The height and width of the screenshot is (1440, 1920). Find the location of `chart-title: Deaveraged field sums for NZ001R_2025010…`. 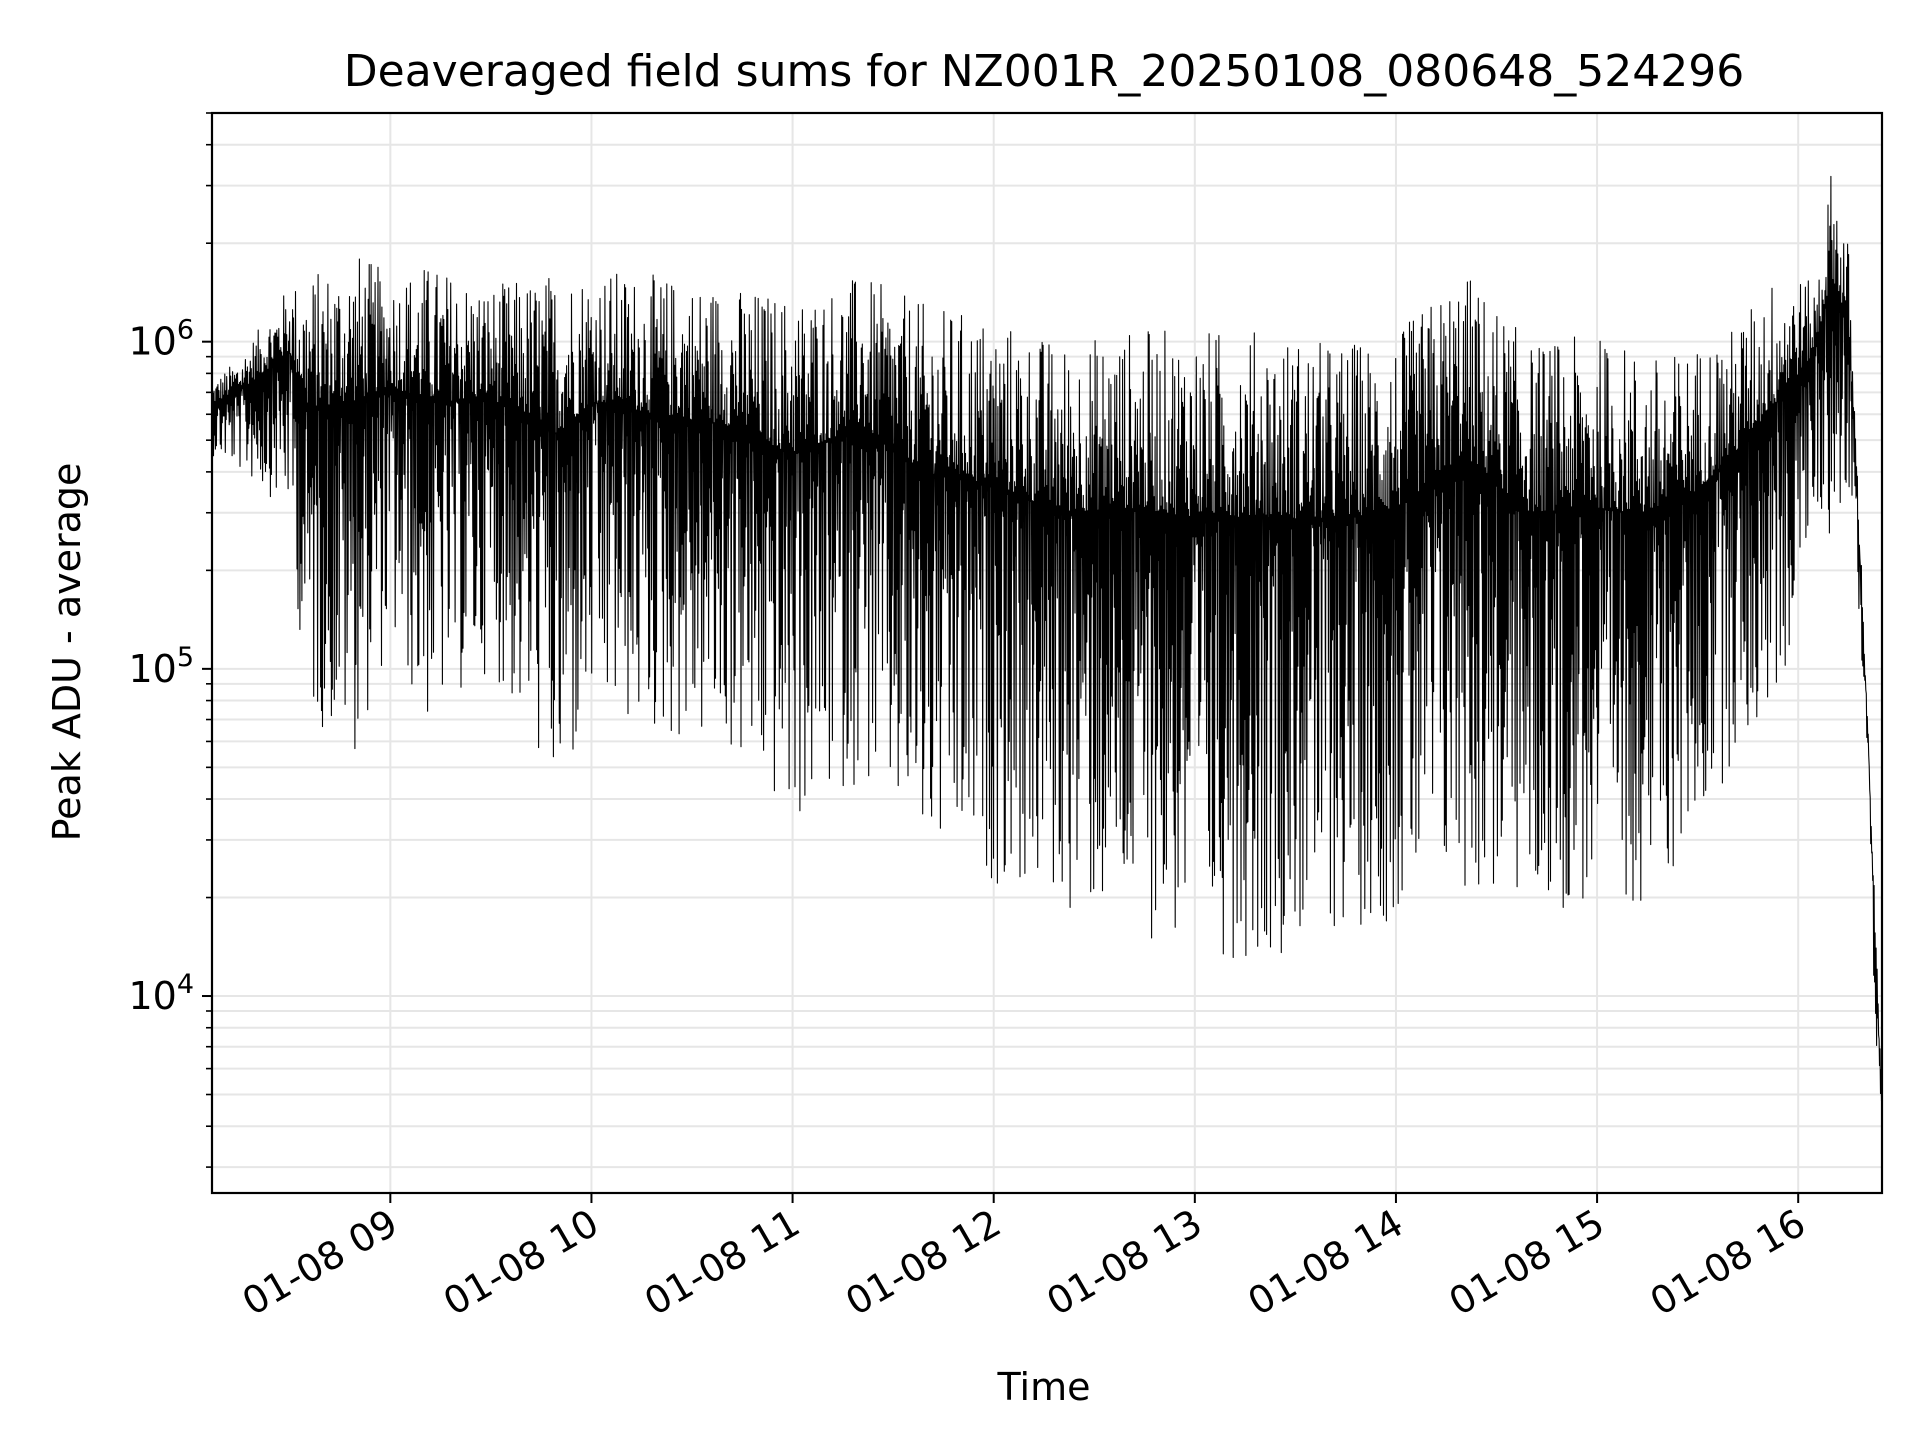

chart-title: Deaveraged field sums for NZ001R_2025010… is located at coordinates (1044, 71).